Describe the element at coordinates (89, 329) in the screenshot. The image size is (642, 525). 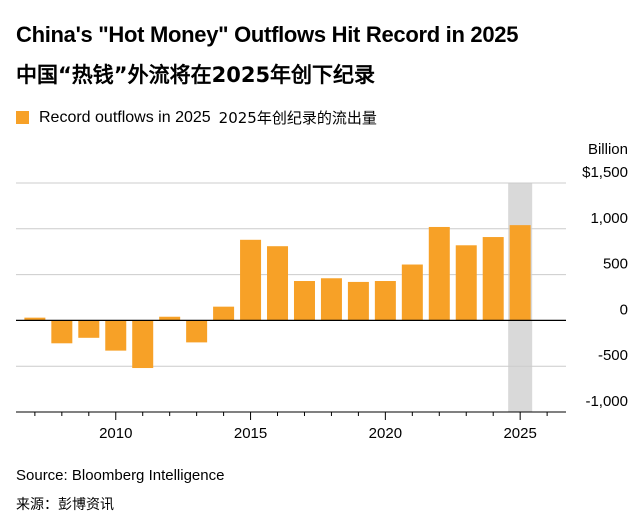
I see `bar-2009` at that location.